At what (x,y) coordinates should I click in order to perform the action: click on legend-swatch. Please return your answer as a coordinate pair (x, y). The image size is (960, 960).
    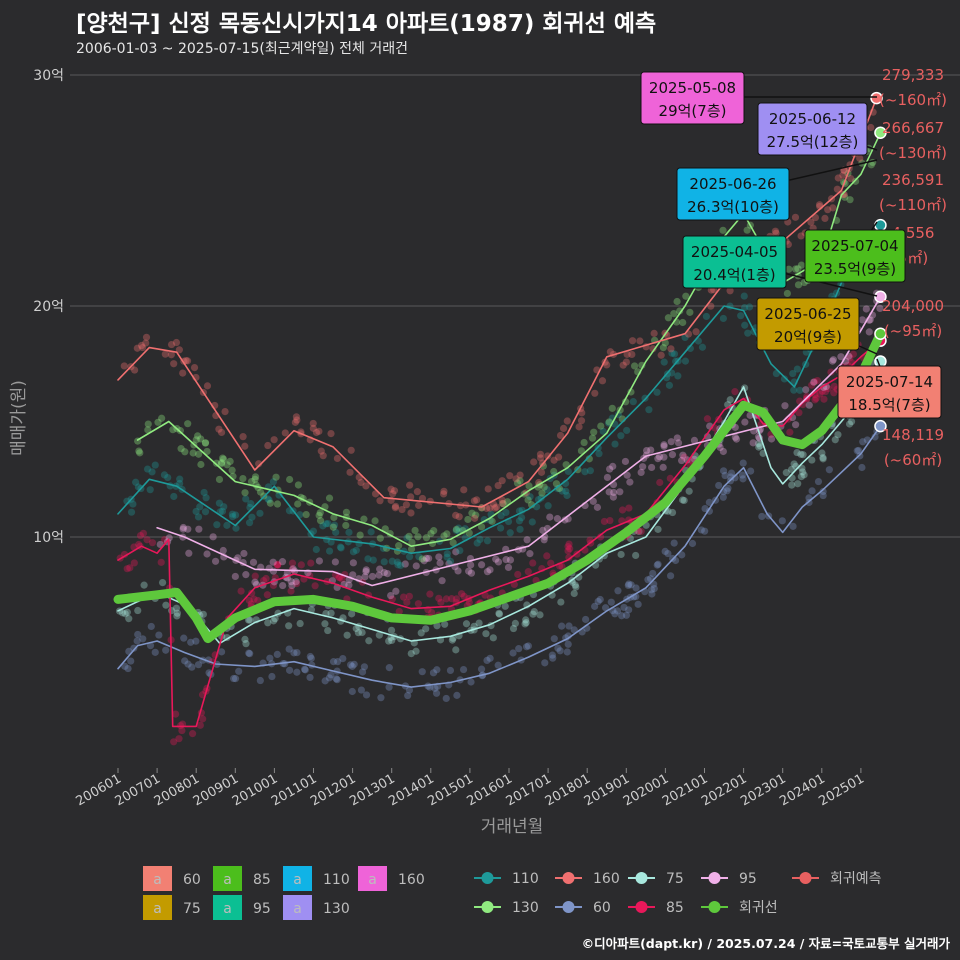
    Looking at the image, I should click on (297, 878).